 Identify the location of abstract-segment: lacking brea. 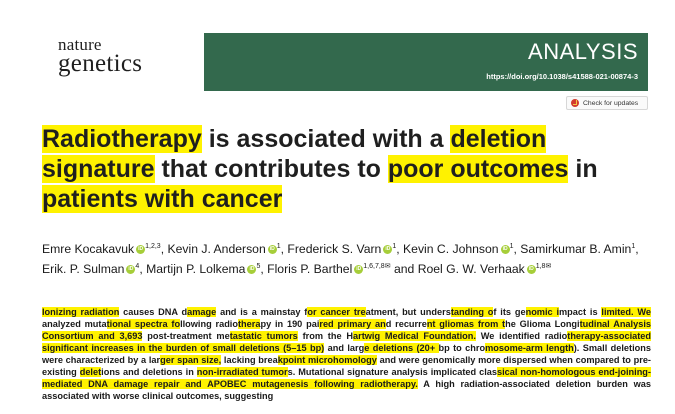
(249, 360).